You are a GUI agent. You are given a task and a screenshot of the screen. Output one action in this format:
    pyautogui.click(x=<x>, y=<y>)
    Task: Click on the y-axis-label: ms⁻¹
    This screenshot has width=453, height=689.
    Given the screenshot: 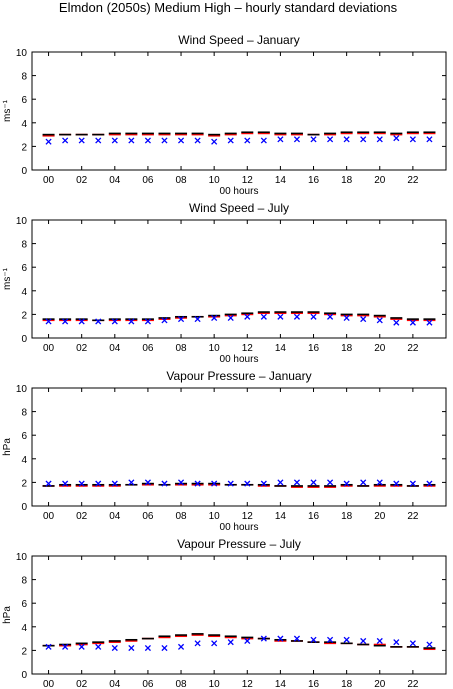 What is the action you would take?
    pyautogui.click(x=7, y=278)
    